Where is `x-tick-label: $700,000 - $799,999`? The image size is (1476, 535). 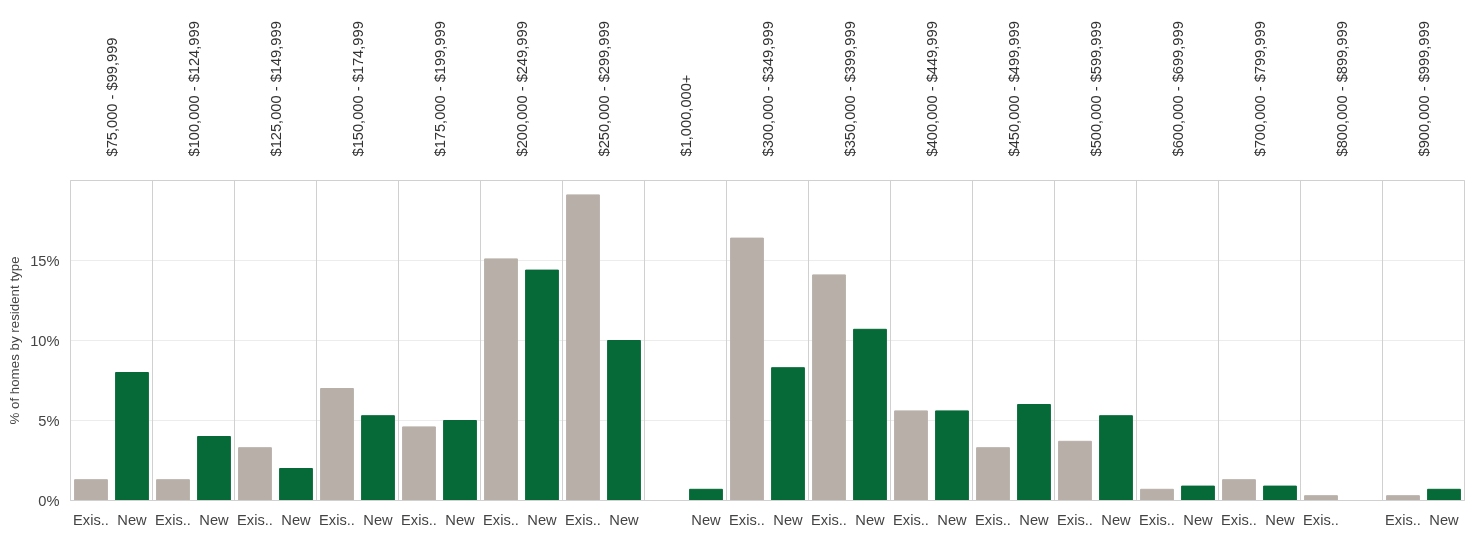
x-tick-label: $700,000 - $799,999 is located at coordinates (1259, 89).